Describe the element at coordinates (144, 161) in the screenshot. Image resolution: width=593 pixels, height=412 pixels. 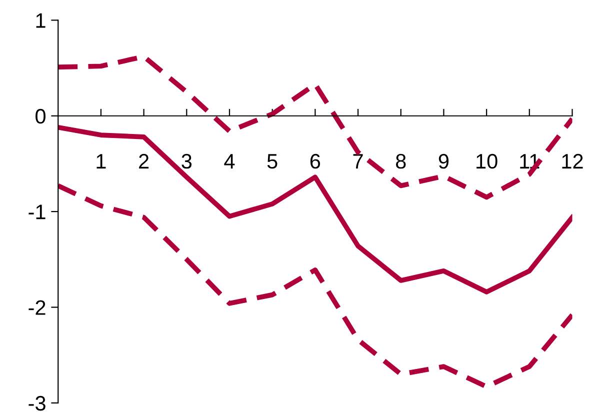
I see `x-tick-label: 2` at that location.